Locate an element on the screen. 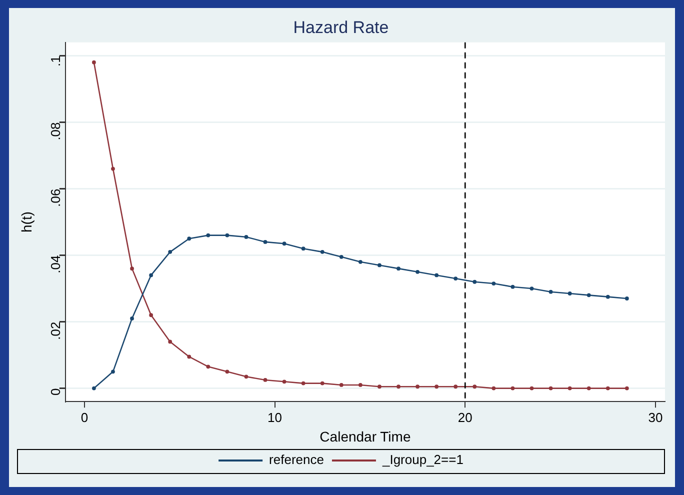 Image resolution: width=684 pixels, height=495 pixels. y-tick-label: .06 is located at coordinates (55, 197).